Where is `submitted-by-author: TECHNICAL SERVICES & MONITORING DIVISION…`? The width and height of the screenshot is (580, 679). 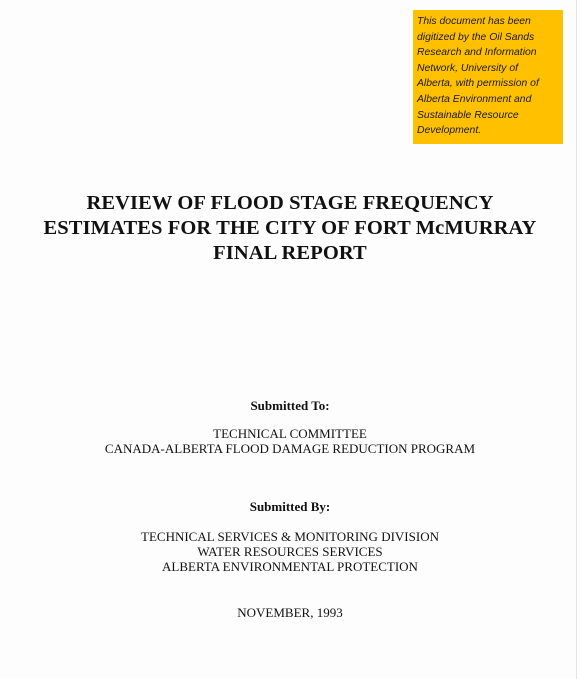
submitted-by-author: TECHNICAL SERVICES & MONITORING DIVISION… is located at coordinates (290, 551).